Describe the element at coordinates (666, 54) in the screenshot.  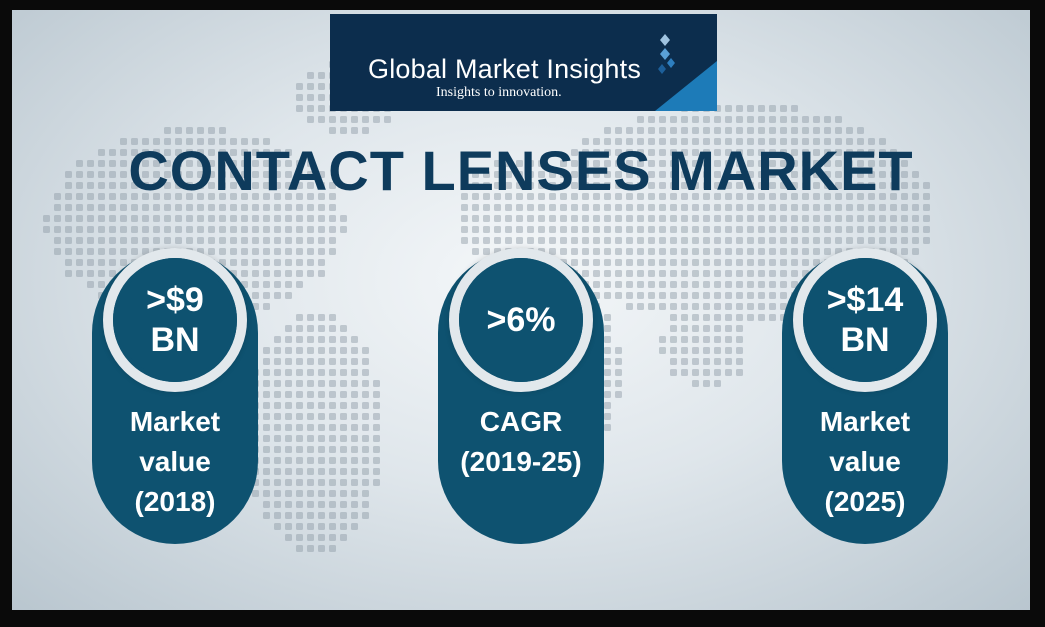
I see `diamond-icon` at that location.